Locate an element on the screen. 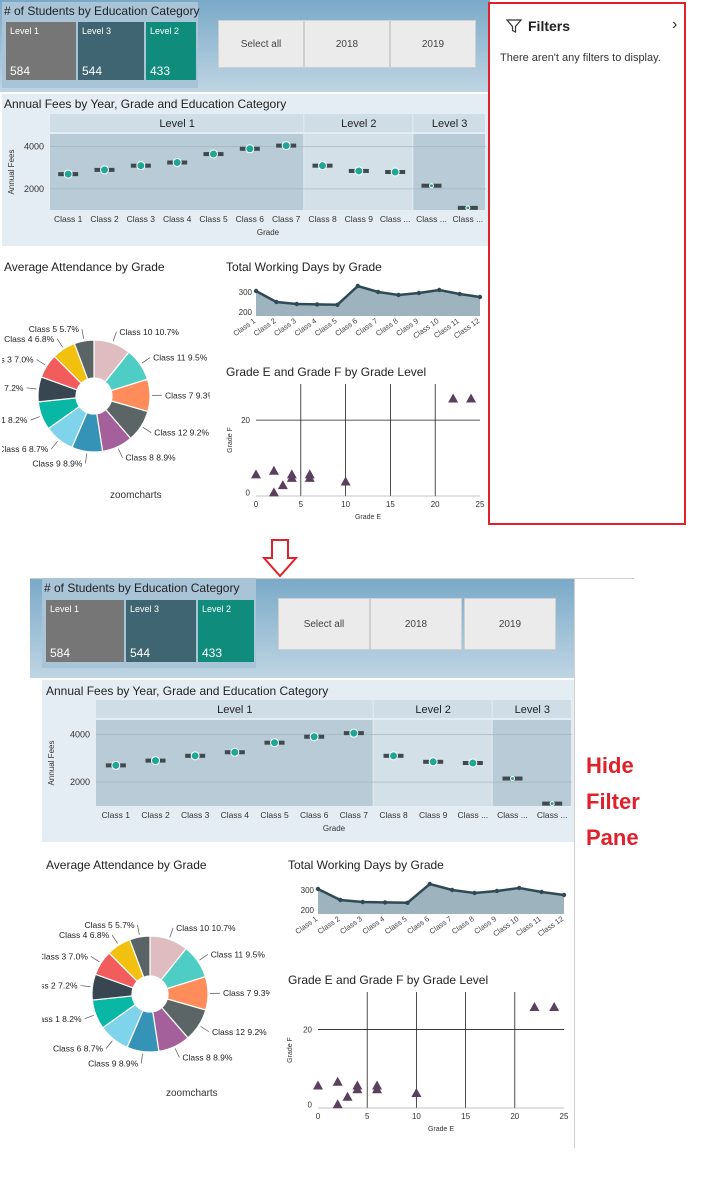 This screenshot has width=712, height=1186. y-tick-label: 2000 is located at coordinates (34, 189).